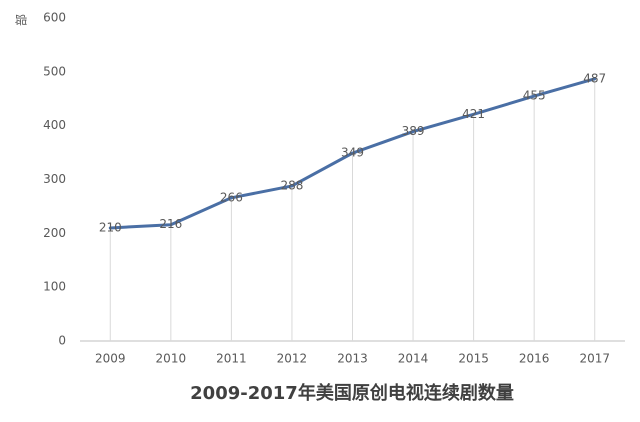  I want to click on x-tick-label: 2010, so click(171, 359).